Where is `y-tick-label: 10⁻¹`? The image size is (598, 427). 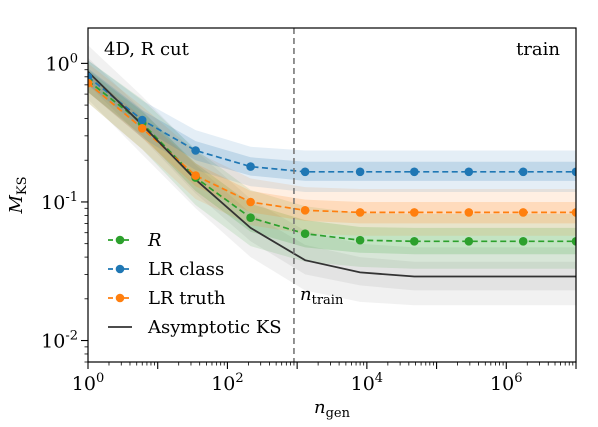
y-tick-label: 10⁻¹ is located at coordinates (59, 202).